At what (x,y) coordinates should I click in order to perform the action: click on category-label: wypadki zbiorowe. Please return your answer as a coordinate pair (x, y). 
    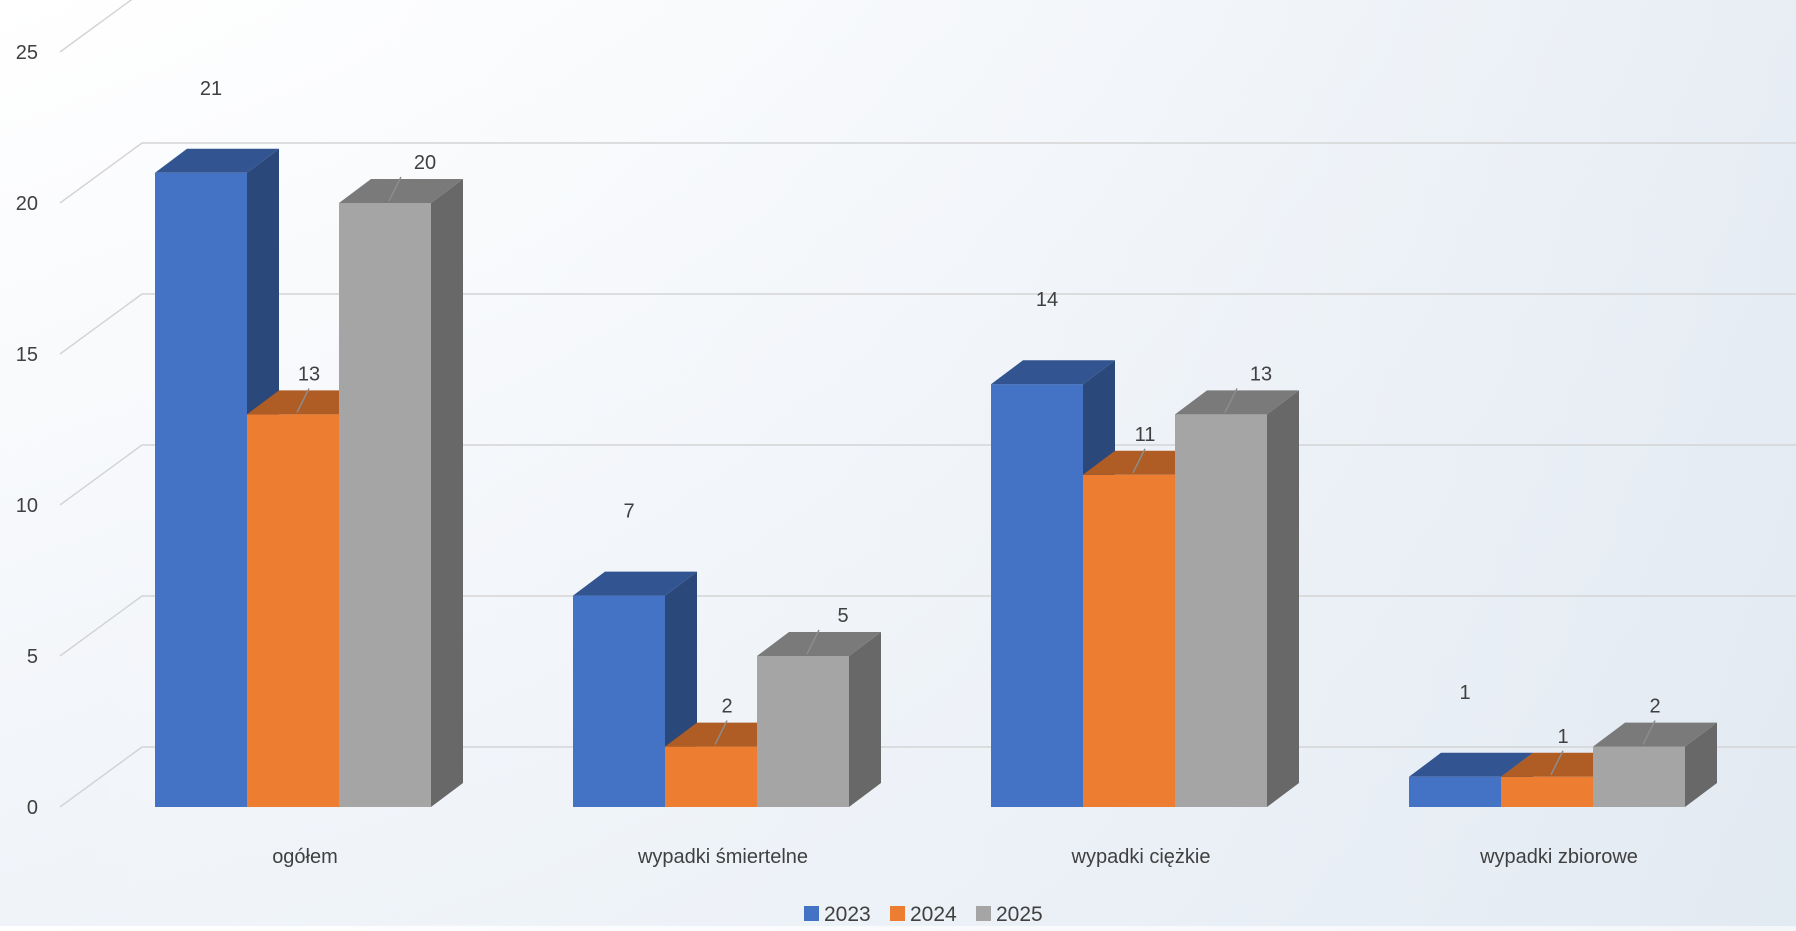
    Looking at the image, I should click on (1558, 857).